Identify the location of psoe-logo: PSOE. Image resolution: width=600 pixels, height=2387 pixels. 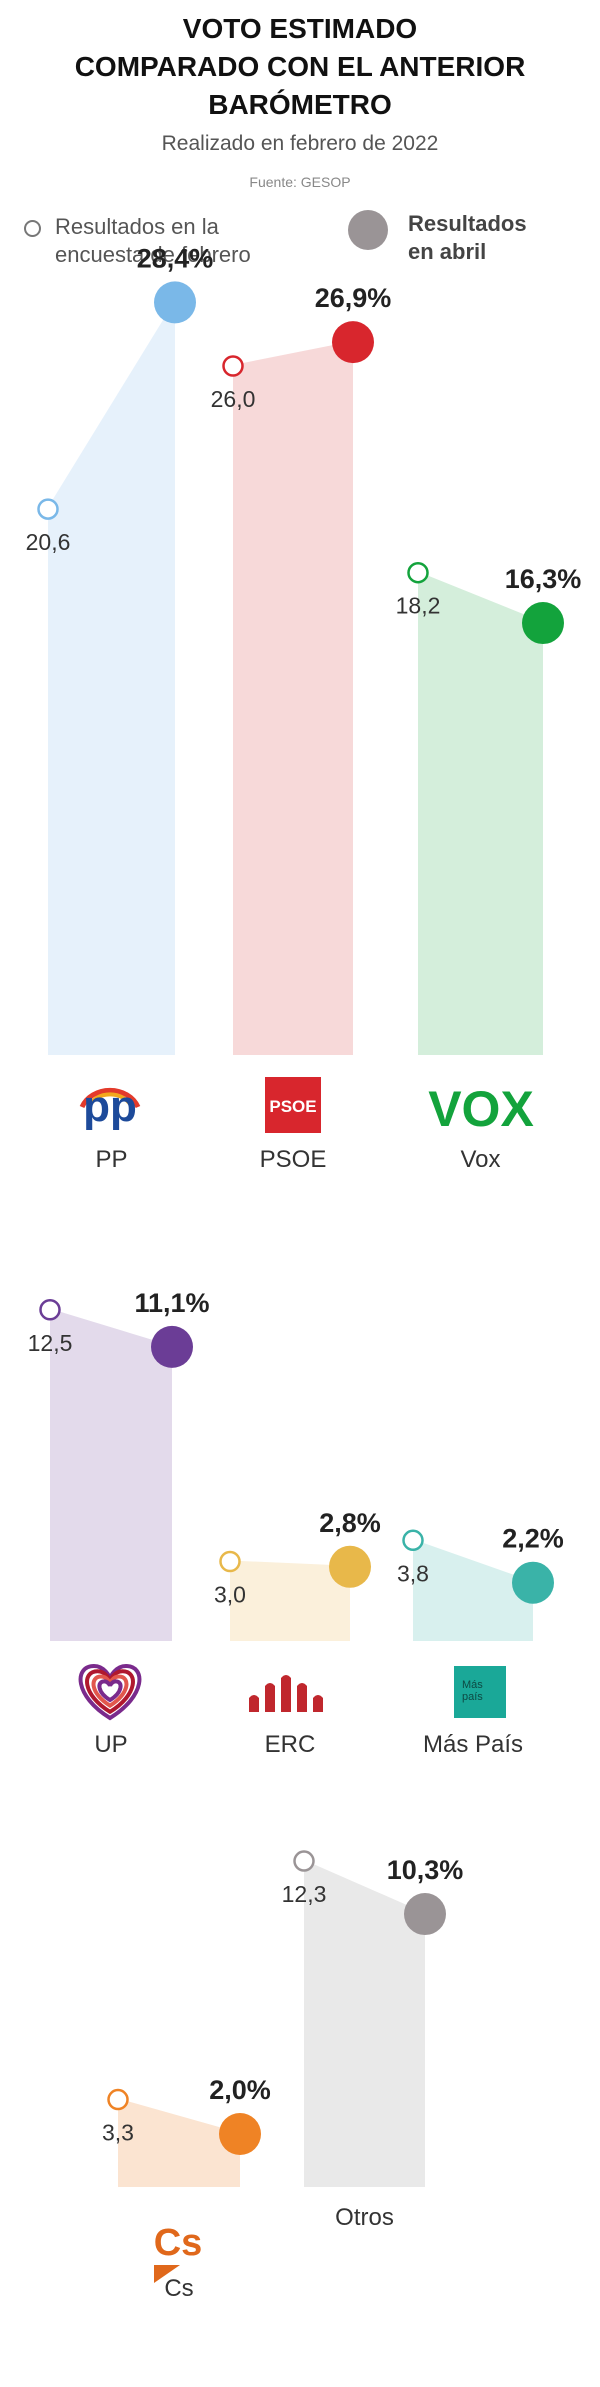
(293, 1105).